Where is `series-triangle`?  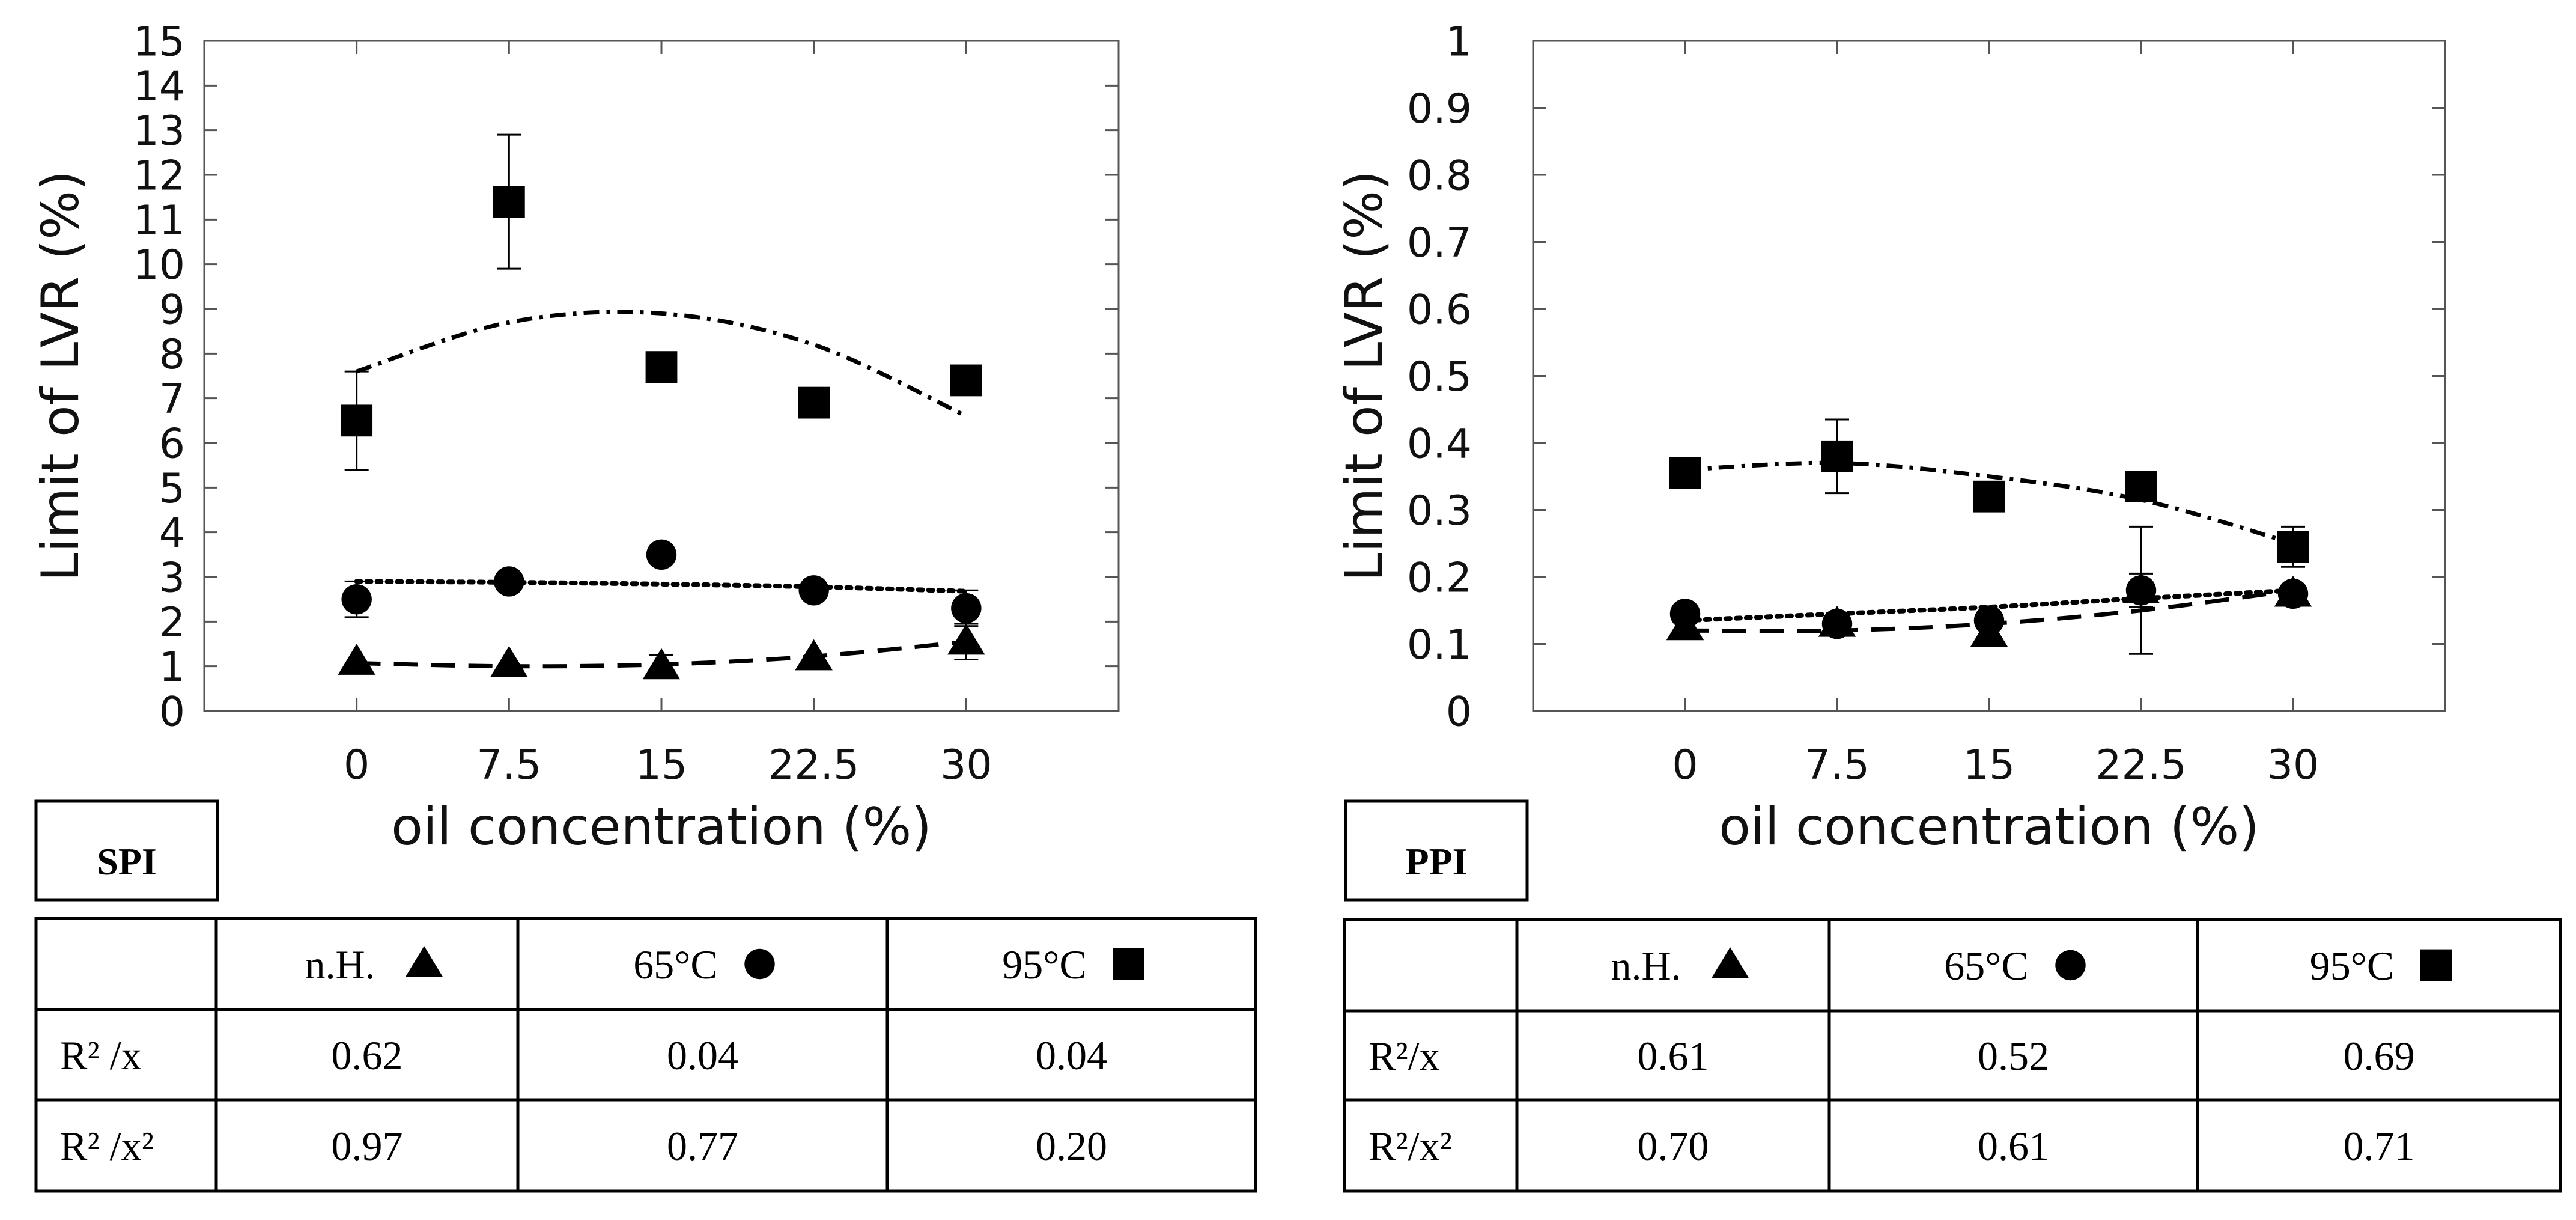 series-triangle is located at coordinates (661, 652).